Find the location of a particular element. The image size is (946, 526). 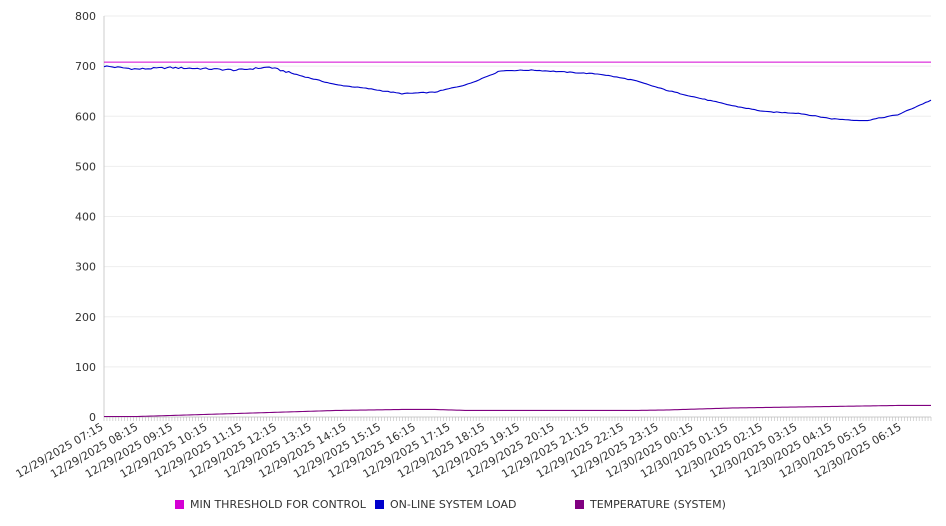

legend-item-temperature: TEMPERATURE (SYSTEM) is located at coordinates (650, 504).